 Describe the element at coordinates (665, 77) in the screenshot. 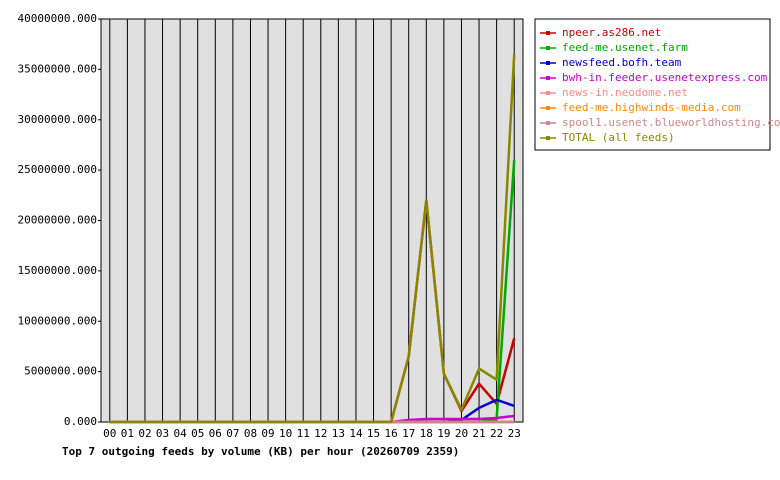

I see `legend-label: bwh-in.feeder.usenetexpress.com` at that location.